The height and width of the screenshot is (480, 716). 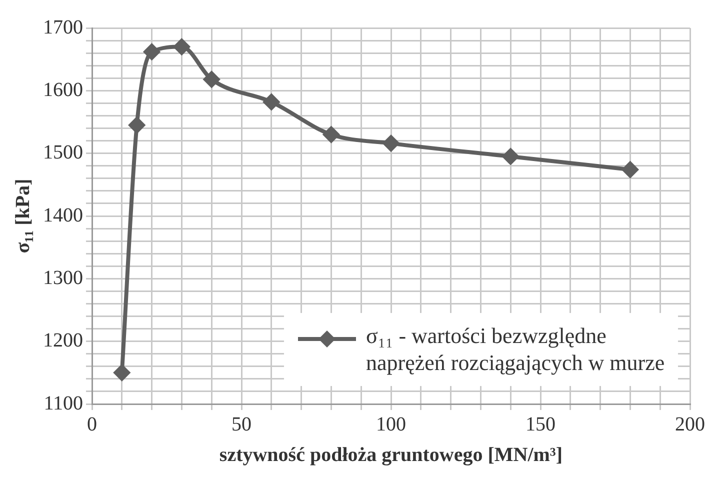 I want to click on x-axis-title: sztywność podłoża gruntowego [MN/m³], so click(x=391, y=455).